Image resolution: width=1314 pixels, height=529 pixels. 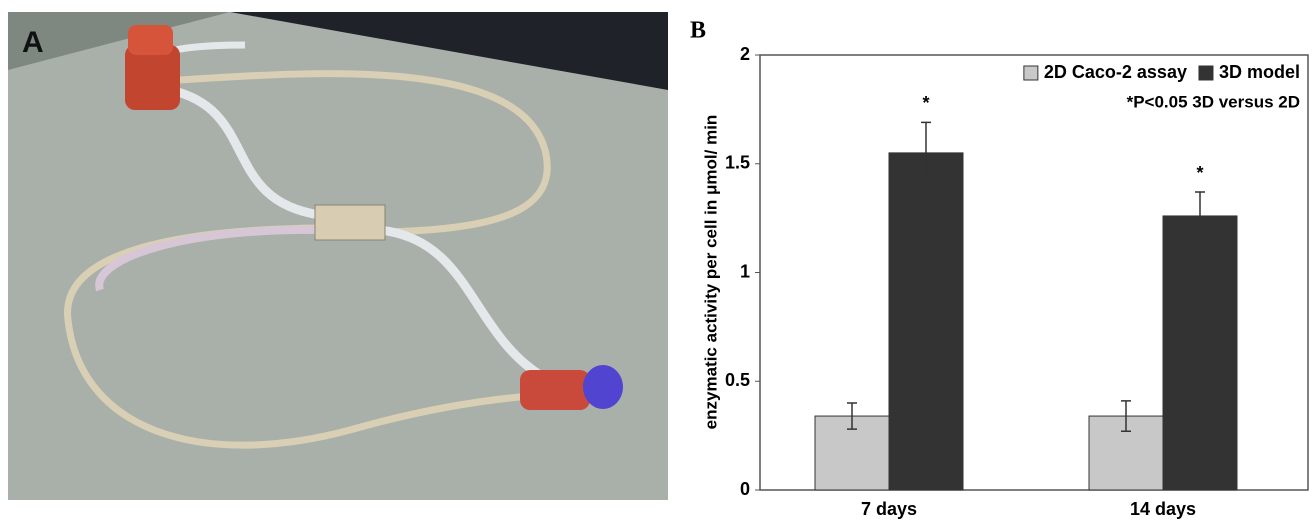 What do you see at coordinates (698, 31) in the screenshot?
I see `panel-label: B` at bounding box center [698, 31].